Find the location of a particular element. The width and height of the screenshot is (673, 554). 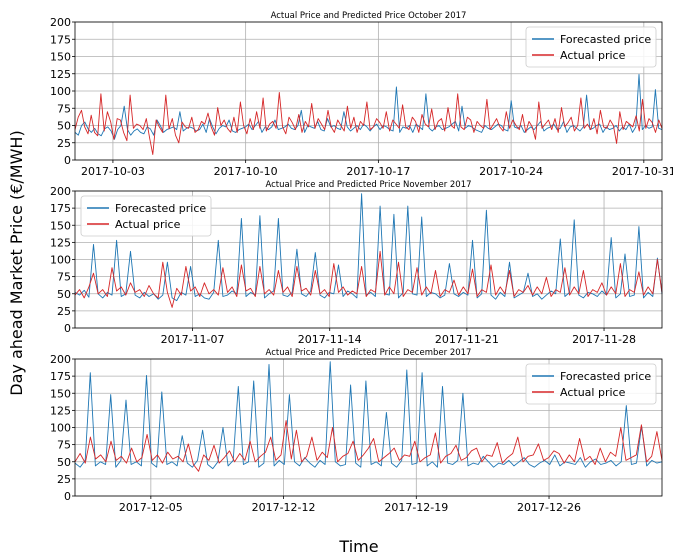

figure-xlabel: Time is located at coordinates (358, 545).